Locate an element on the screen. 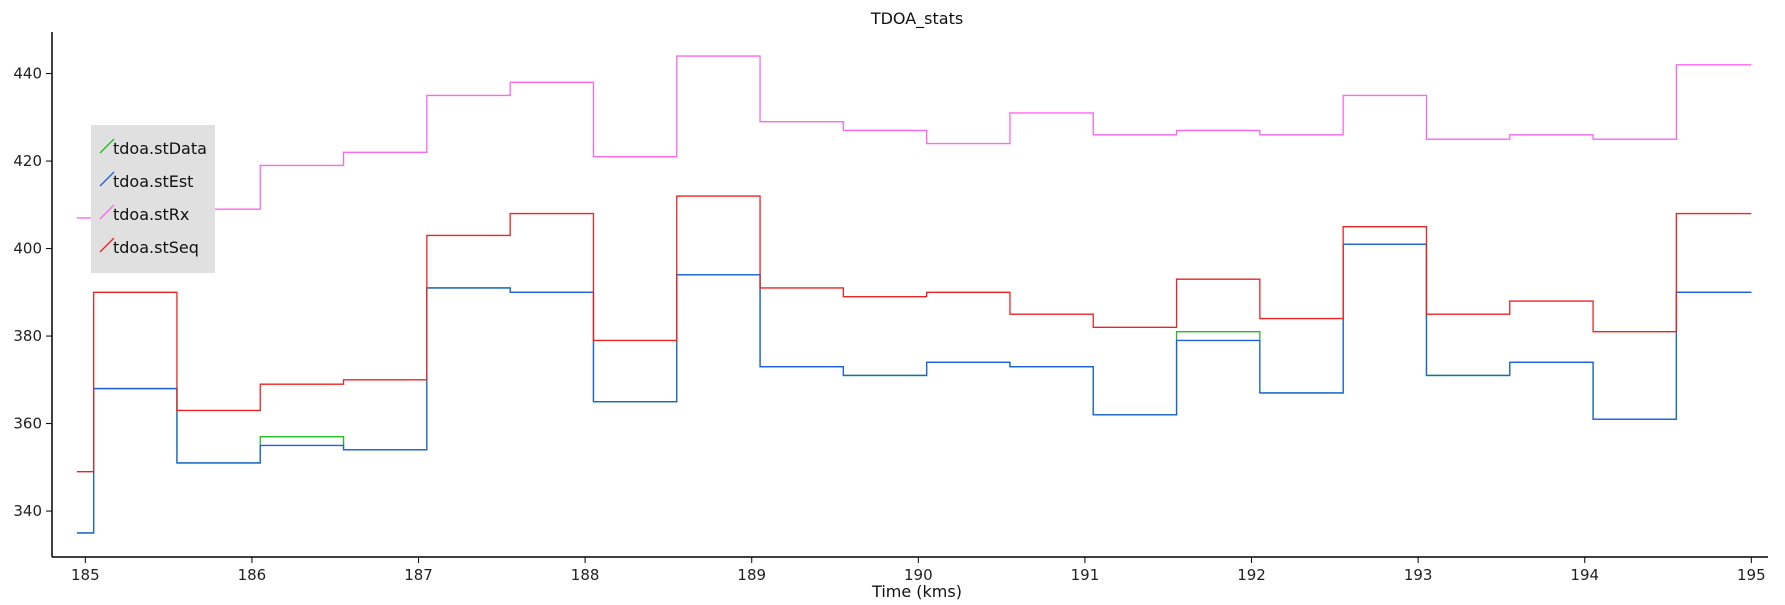  x-tick-label: 194 is located at coordinates (1584, 575).